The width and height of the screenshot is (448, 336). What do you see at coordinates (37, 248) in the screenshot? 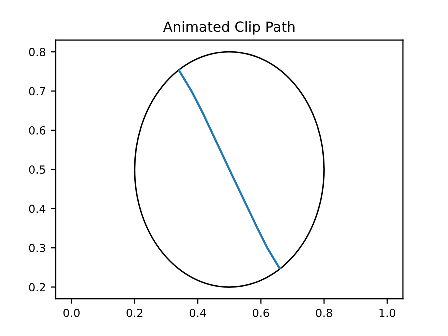
I see `y-tick-label: 0.3` at bounding box center [37, 248].